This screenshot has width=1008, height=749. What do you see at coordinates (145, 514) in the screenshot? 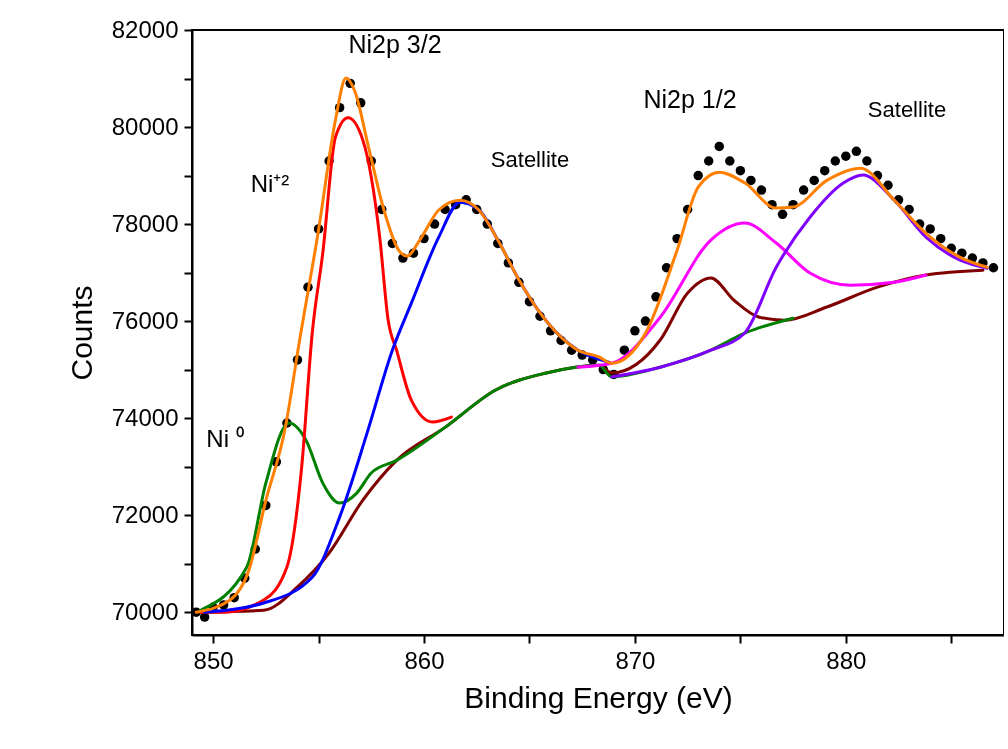
I see `y-tick-label: 72000` at bounding box center [145, 514].